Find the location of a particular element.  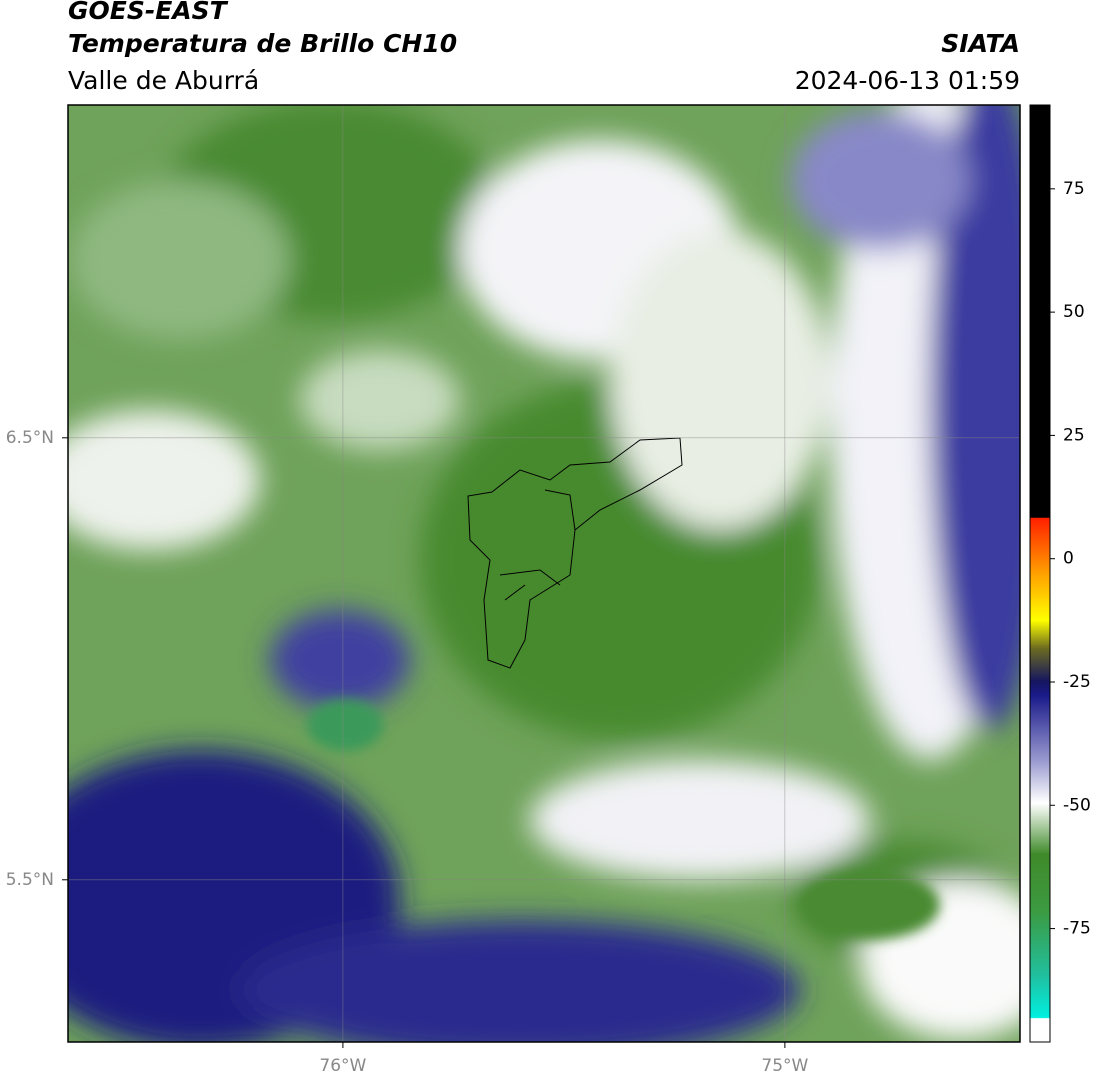

title: GOES-EAST is located at coordinates (148, 12).